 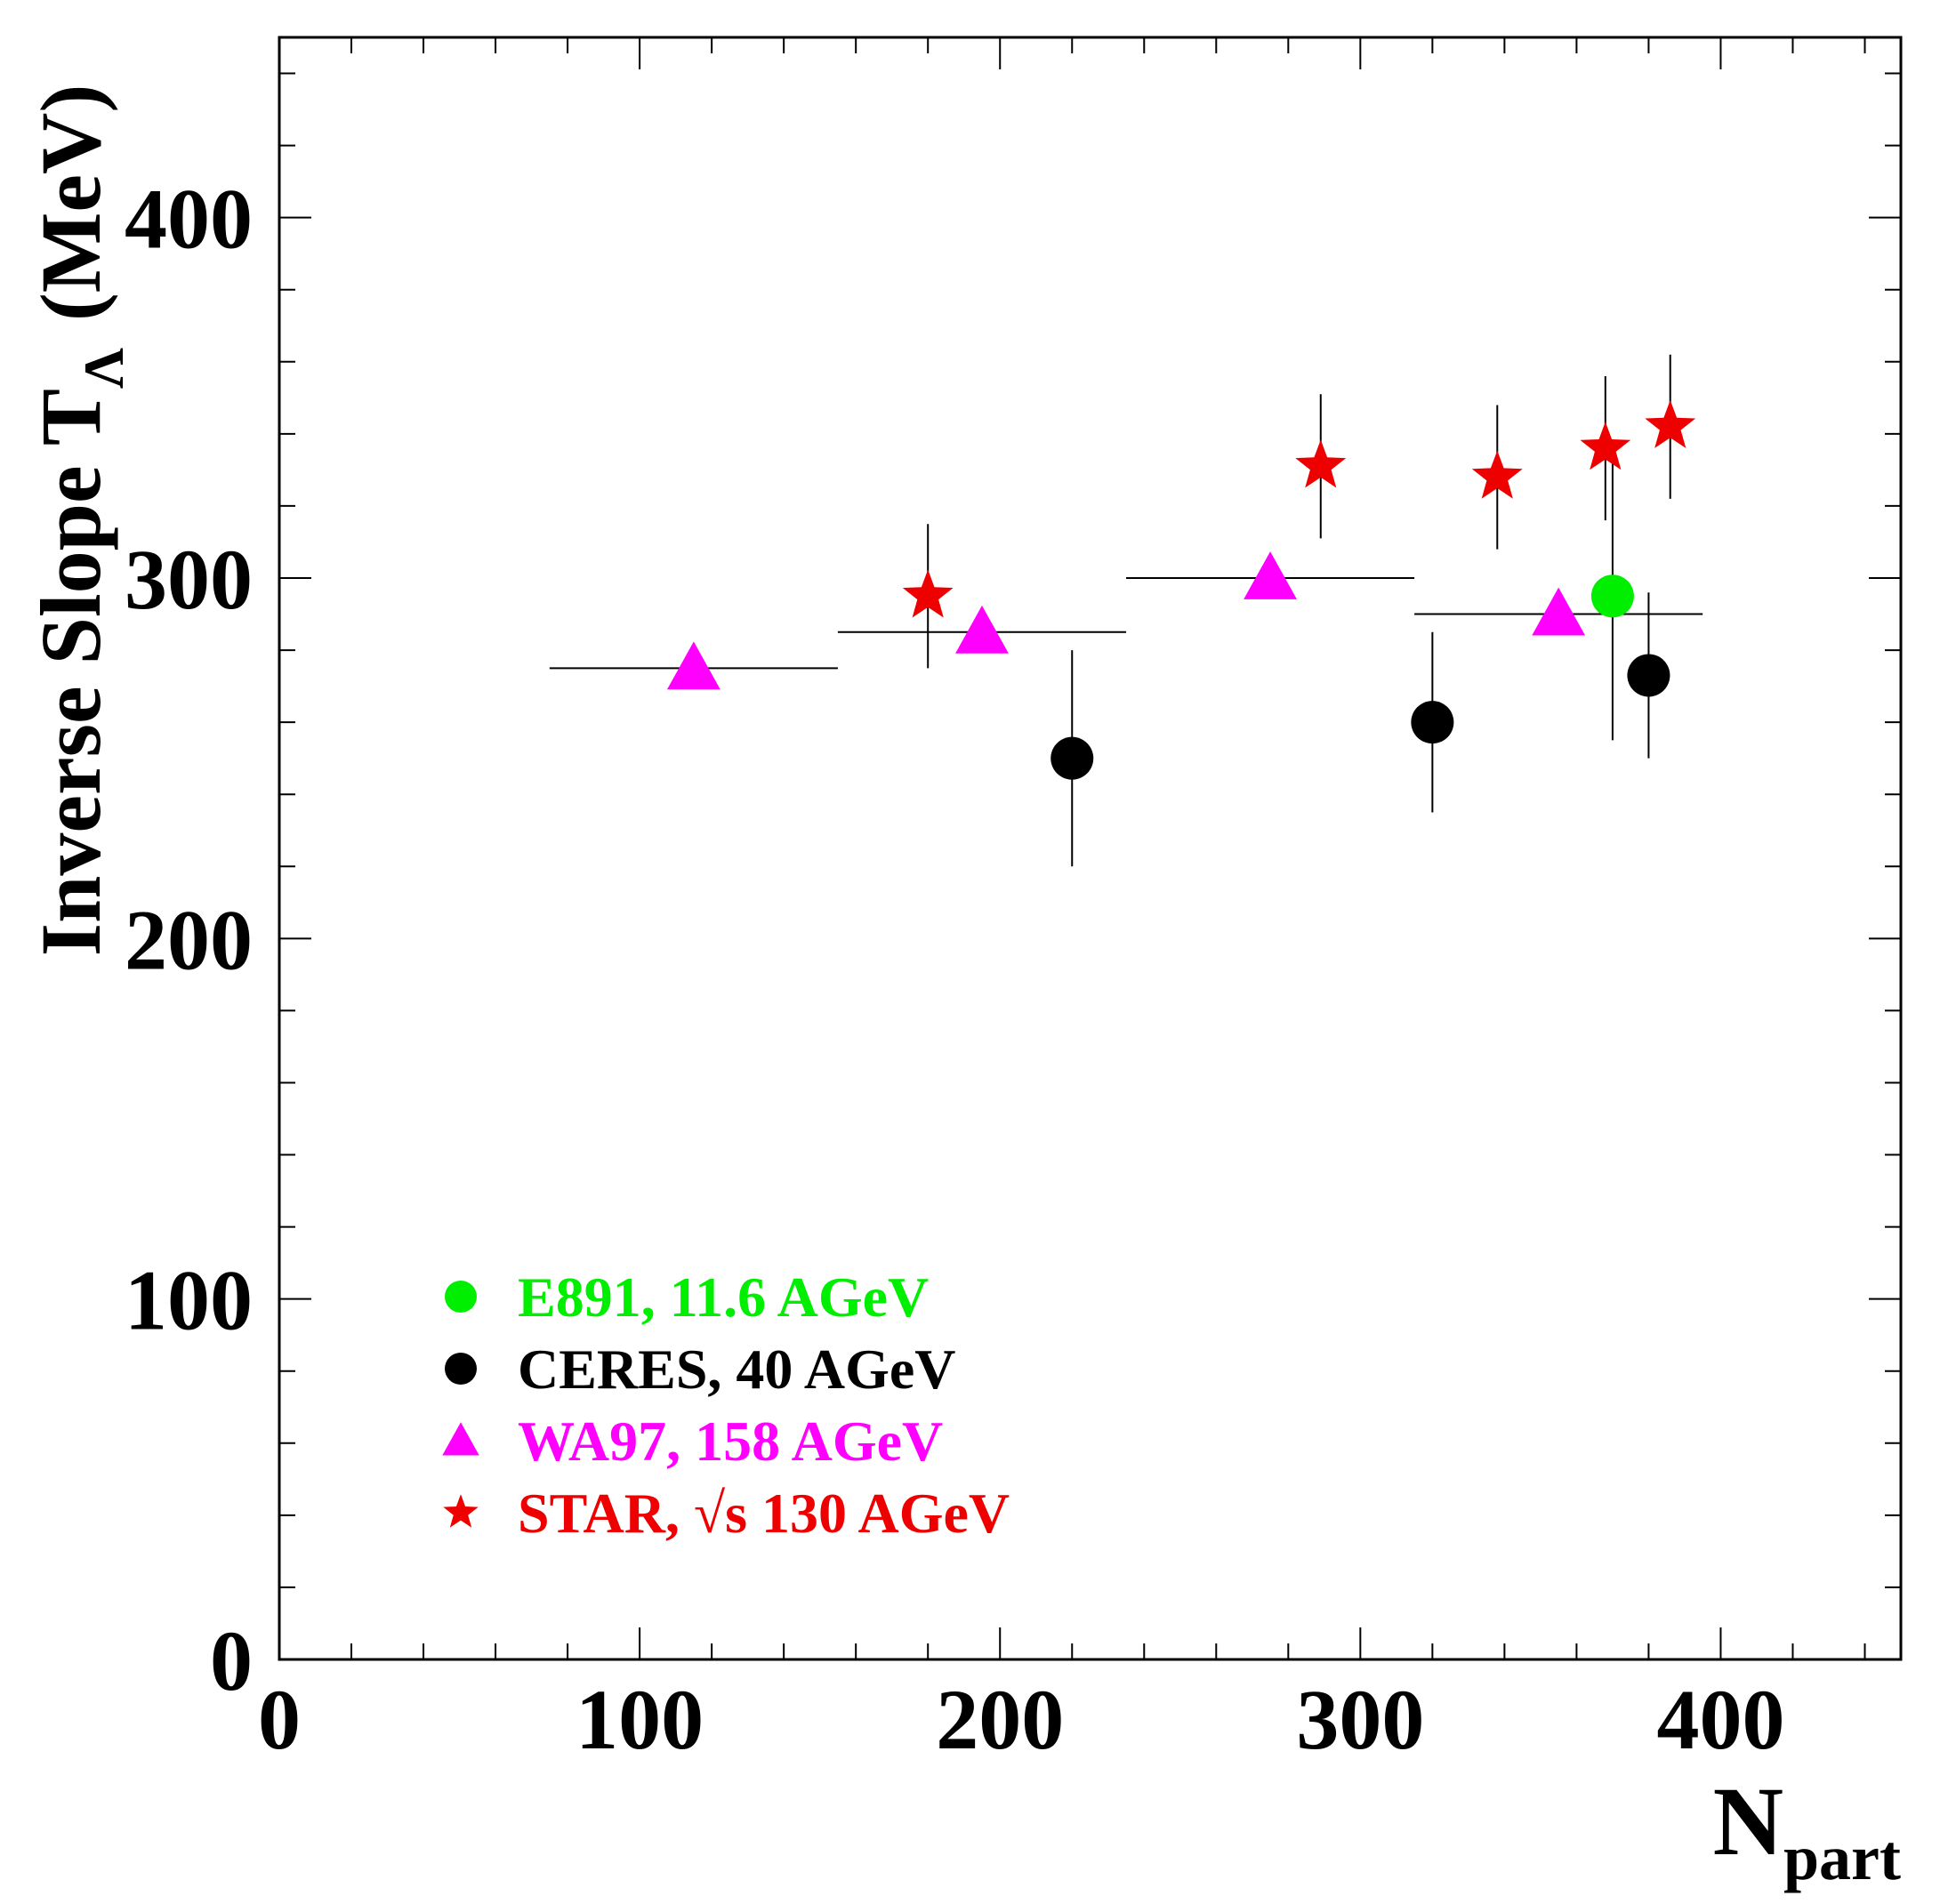 What do you see at coordinates (1000, 1719) in the screenshot?
I see `x-tick-label: 200` at bounding box center [1000, 1719].